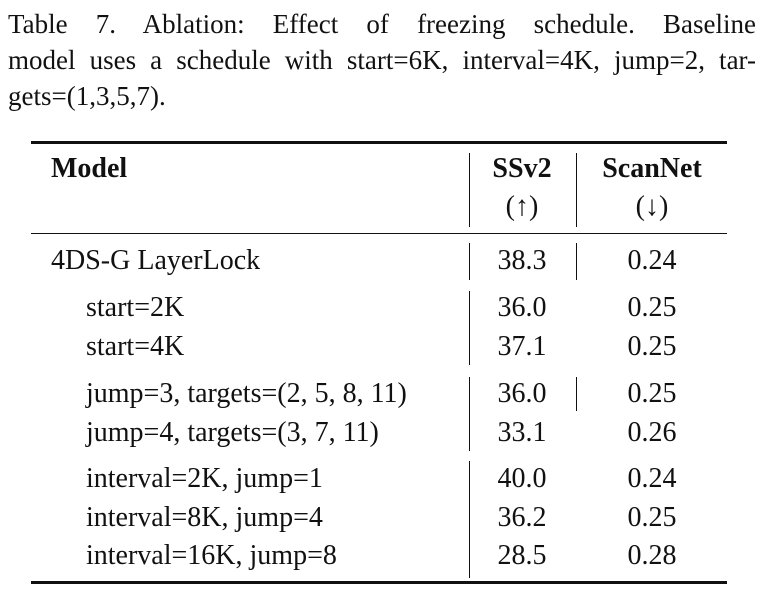  I want to click on row-model-interval-16k: interval=16K, jump=8, so click(211, 555).